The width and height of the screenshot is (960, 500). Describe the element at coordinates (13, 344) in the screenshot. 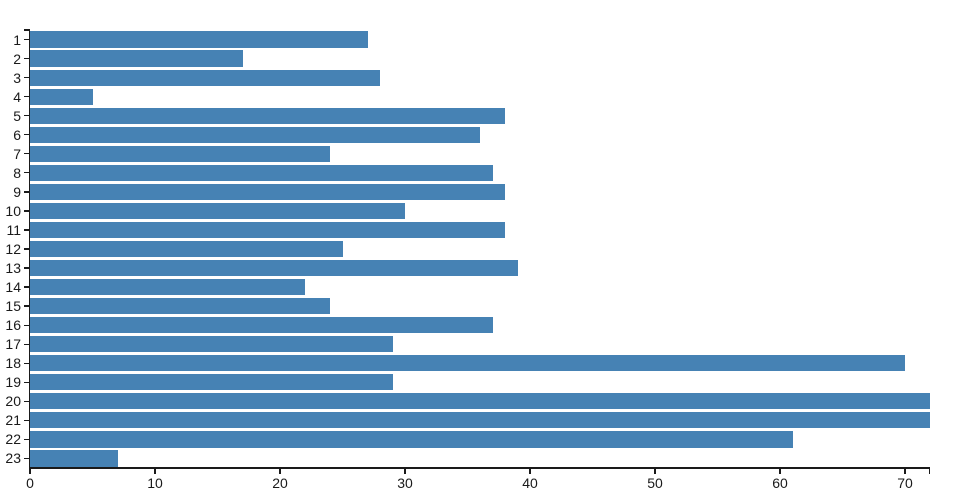

I see `y-tick-label: 17` at that location.